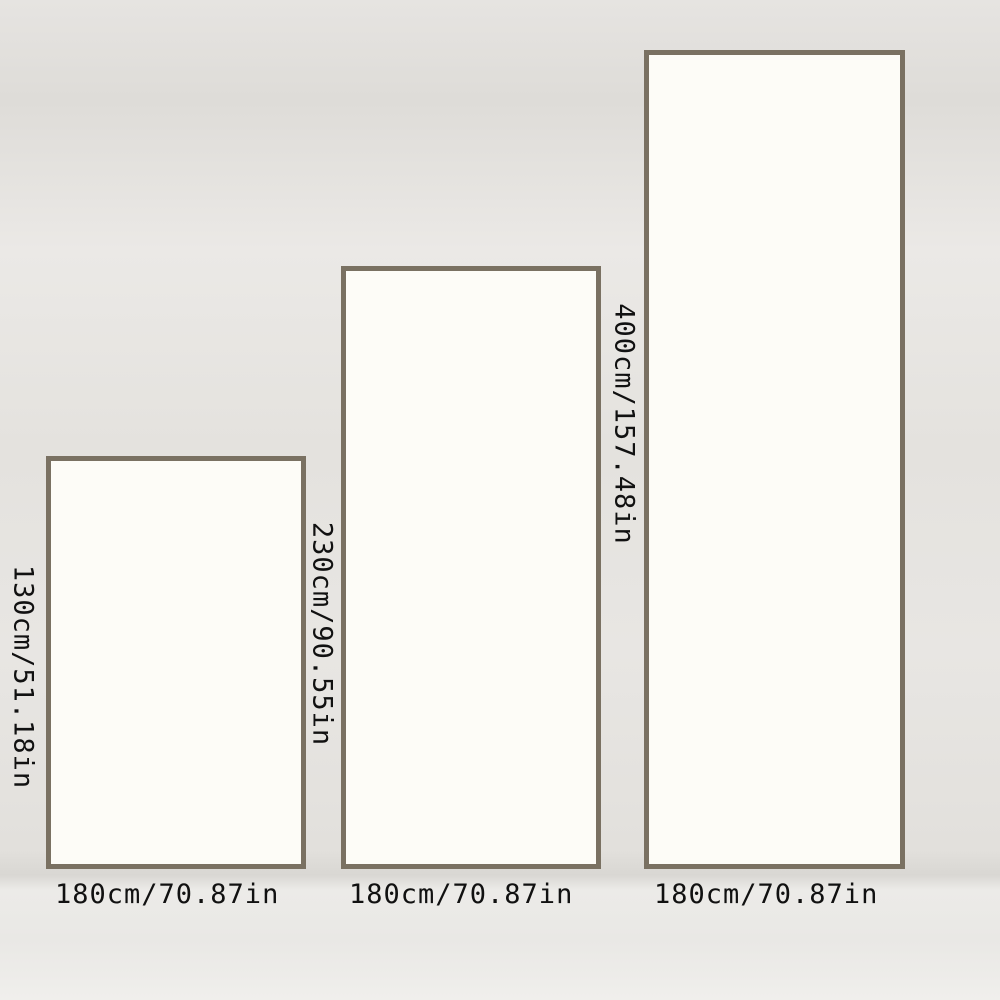 The image size is (1000, 1000). What do you see at coordinates (322, 634) in the screenshot?
I see `height-label-medium: 230cm/90.55in` at bounding box center [322, 634].